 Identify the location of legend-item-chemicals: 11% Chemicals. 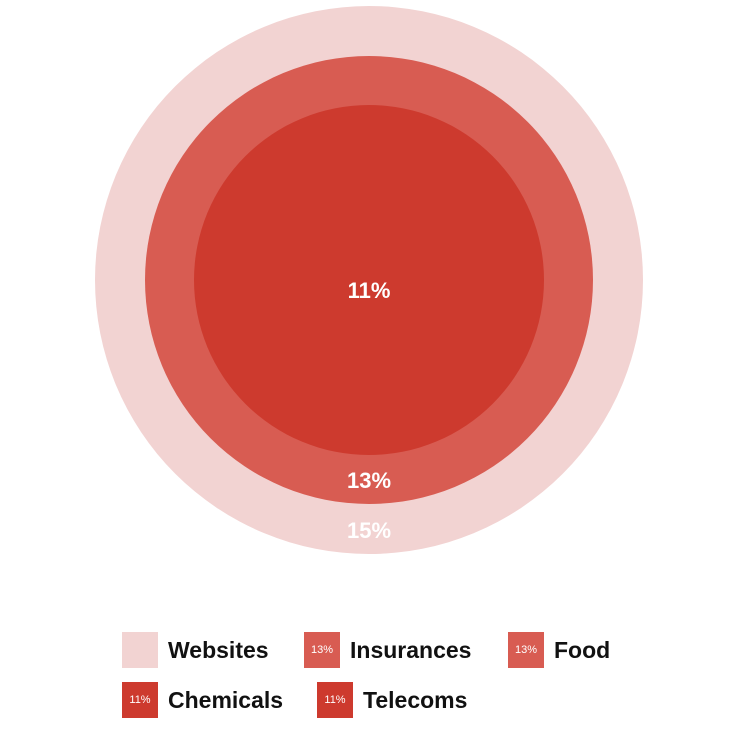
(202, 700).